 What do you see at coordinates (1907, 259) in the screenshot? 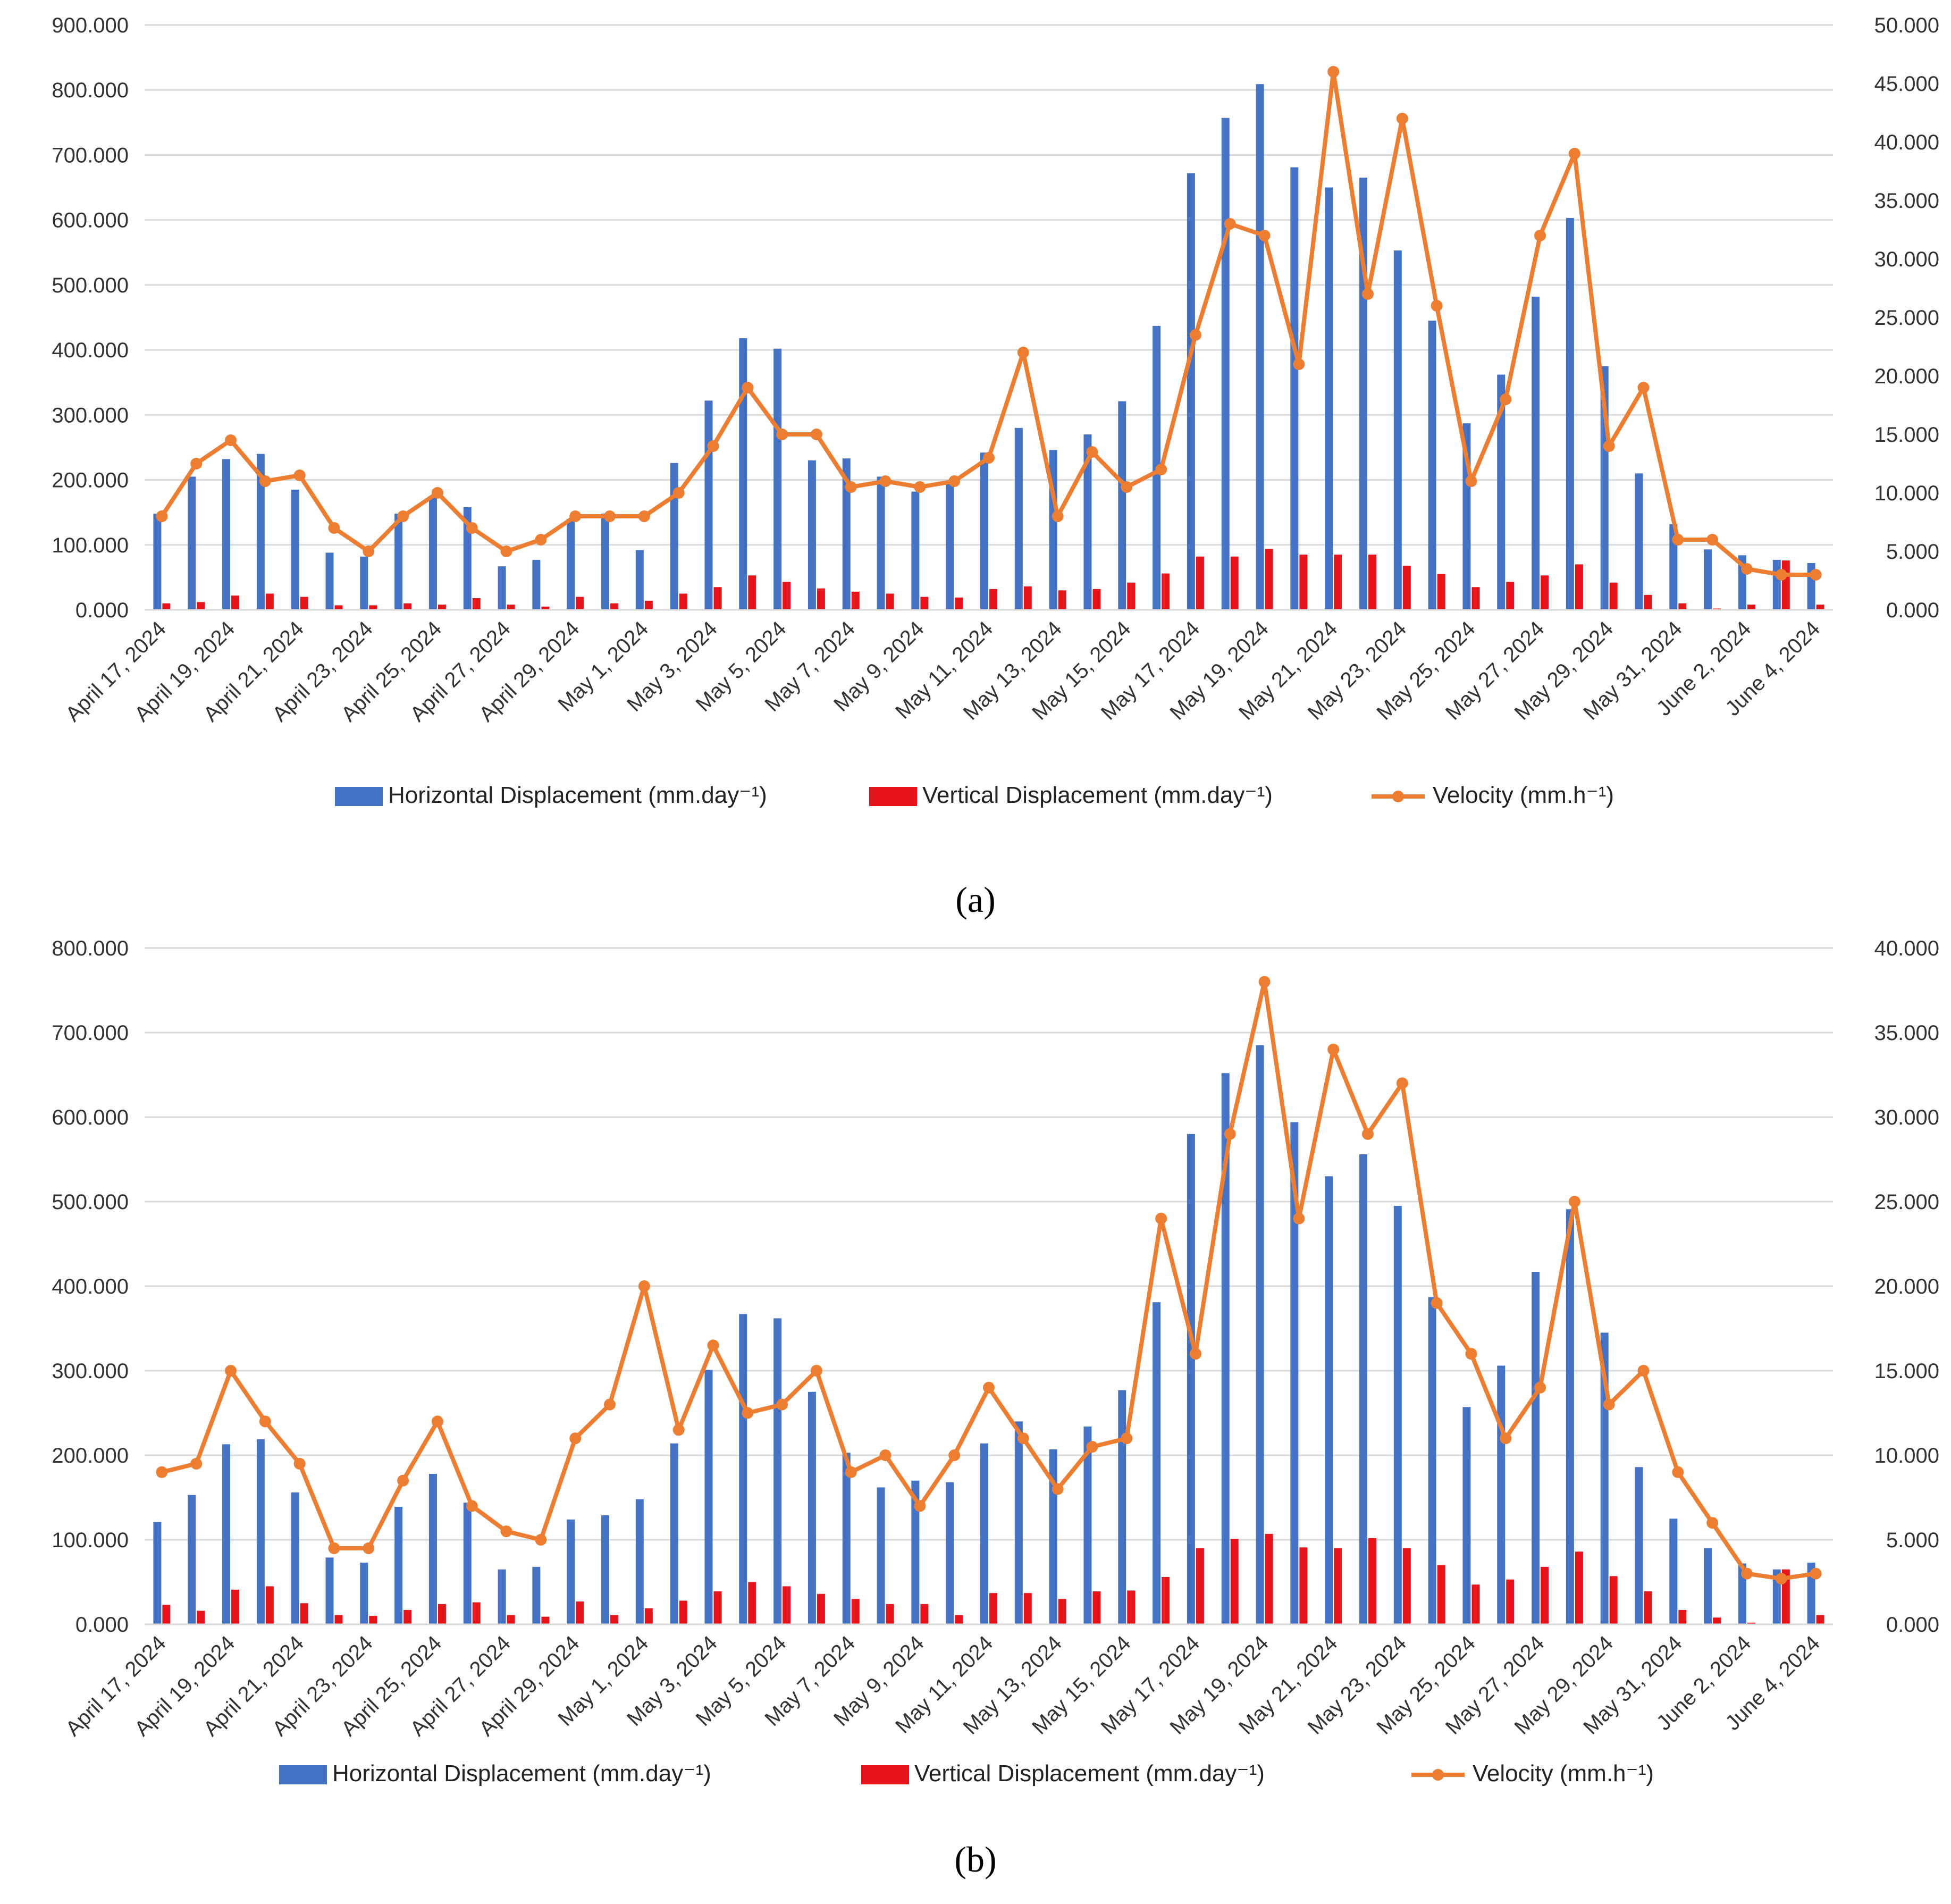
I see `y2-tick-label: 30.000` at bounding box center [1907, 259].